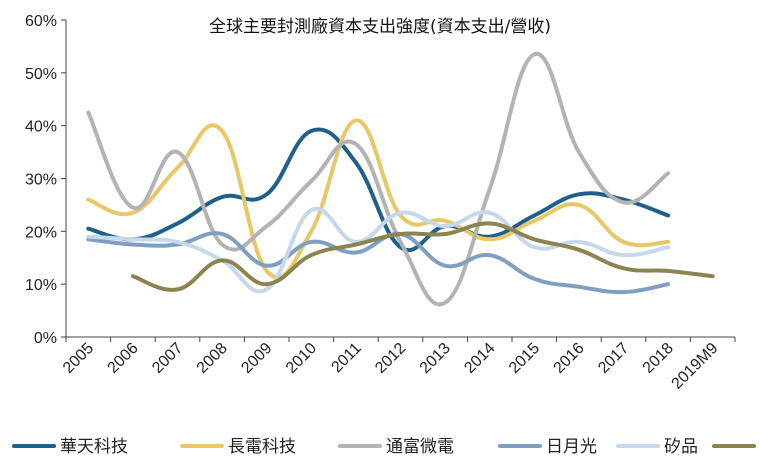 The width and height of the screenshot is (760, 464). Describe the element at coordinates (41, 74) in the screenshot. I see `y-tick-label: 50%` at that location.